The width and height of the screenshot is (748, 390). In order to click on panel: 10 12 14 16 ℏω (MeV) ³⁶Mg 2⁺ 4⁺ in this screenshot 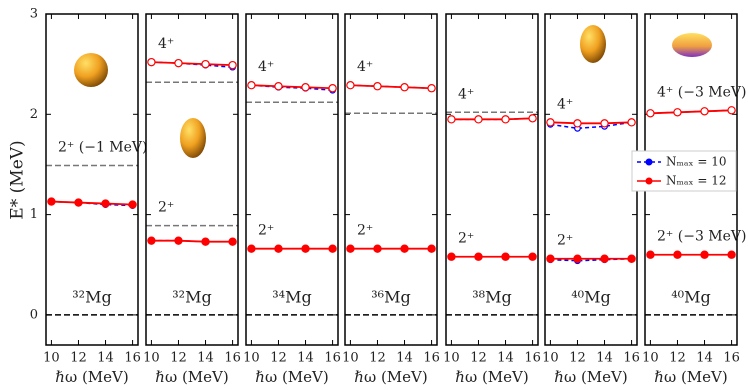, I will do `click(391, 199)`.